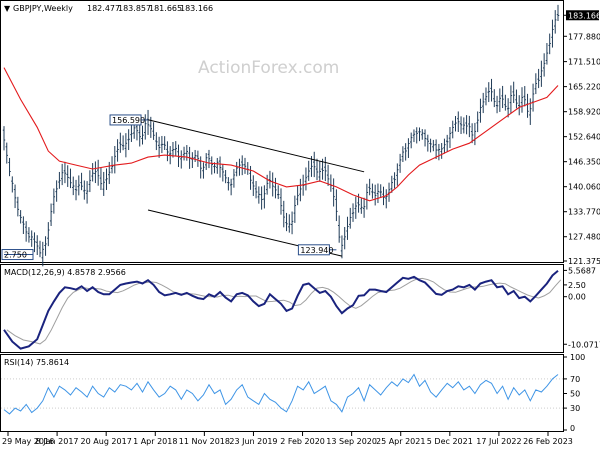  What do you see at coordinates (584, 112) in the screenshot?
I see `price-y-tick-label: 158.920` at bounding box center [584, 112].